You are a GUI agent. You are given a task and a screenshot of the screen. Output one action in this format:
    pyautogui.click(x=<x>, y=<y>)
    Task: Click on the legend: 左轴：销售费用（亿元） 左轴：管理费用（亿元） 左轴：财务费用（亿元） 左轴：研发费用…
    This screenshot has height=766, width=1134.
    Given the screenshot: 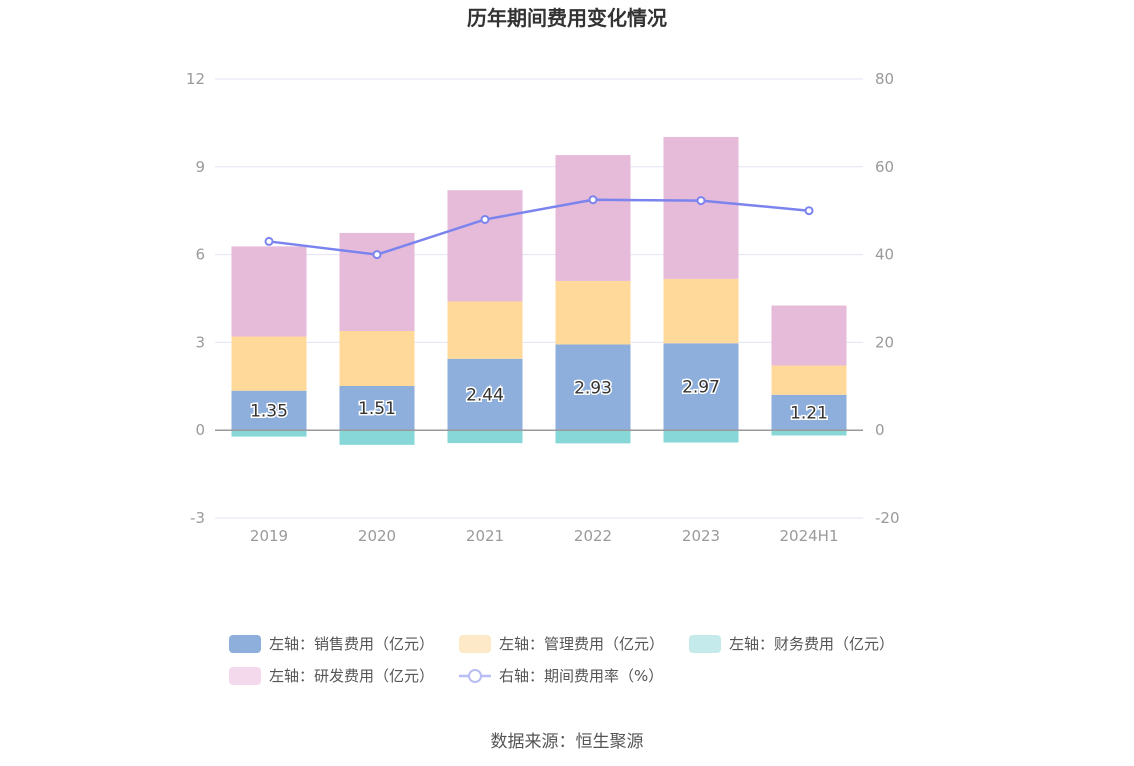 What is the action you would take?
    pyautogui.click(x=561, y=660)
    